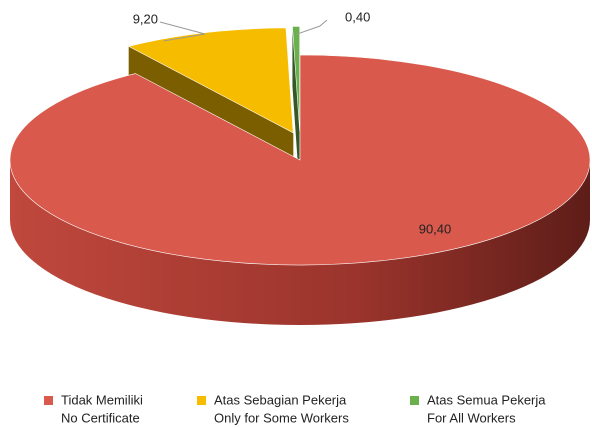 Image resolution: width=592 pixels, height=428 pixels. Describe the element at coordinates (102, 399) in the screenshot. I see `legend-label: Tidak Memiliki` at that location.